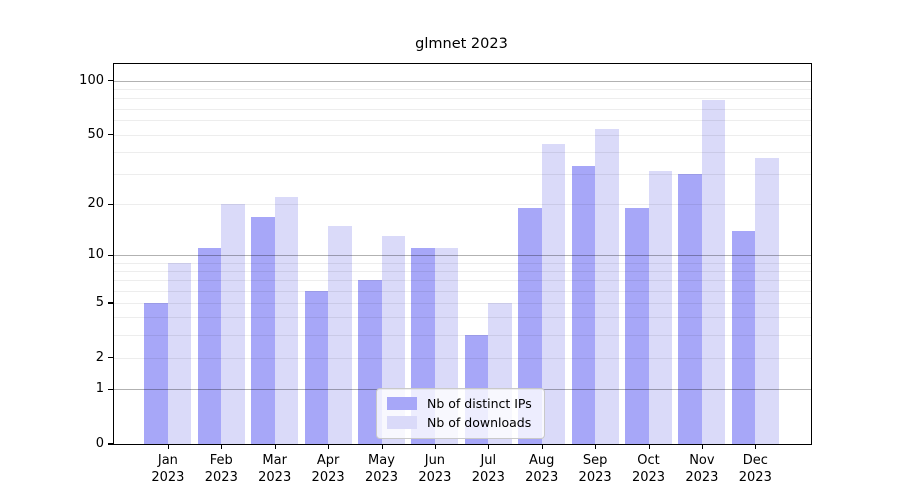 The width and height of the screenshot is (900, 500). I want to click on y-tick-label: 1, so click(99, 389).